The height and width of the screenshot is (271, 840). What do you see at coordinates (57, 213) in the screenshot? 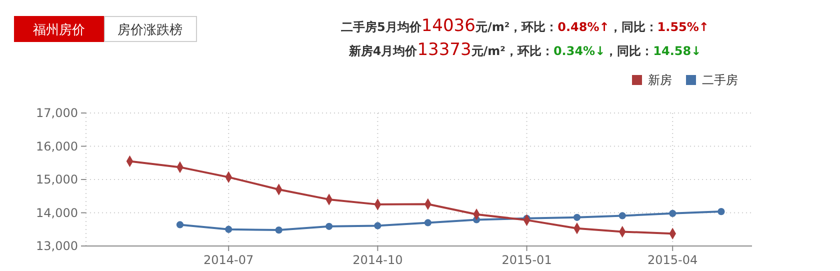
I see `y-tick-label: 14,000` at bounding box center [57, 213].